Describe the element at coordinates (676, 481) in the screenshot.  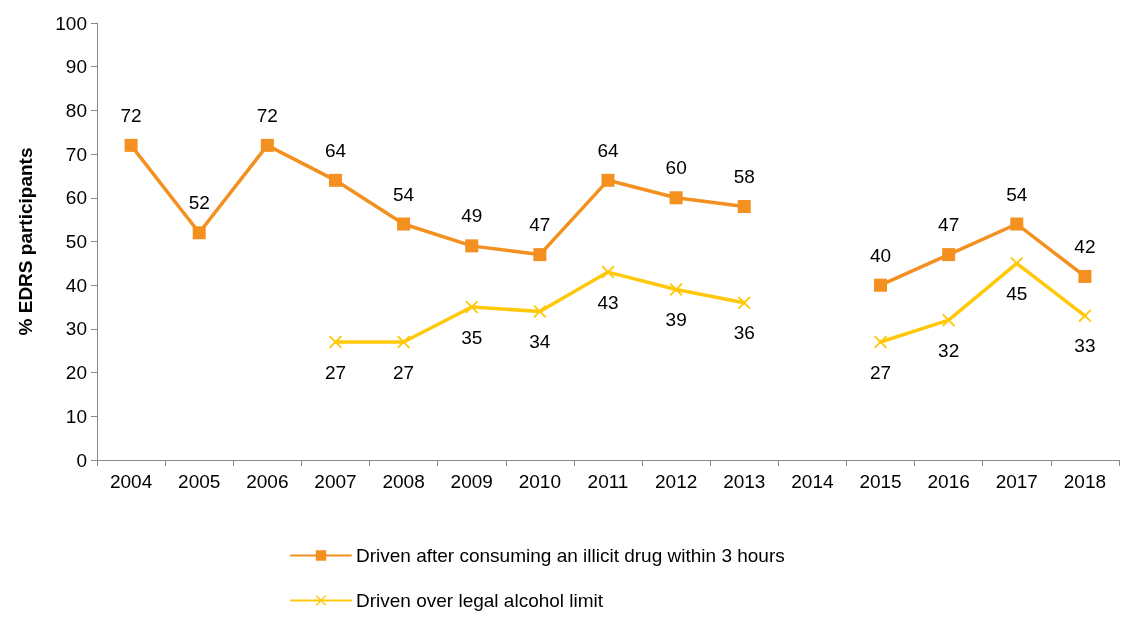
I see `x-tick-label: 2012` at that location.